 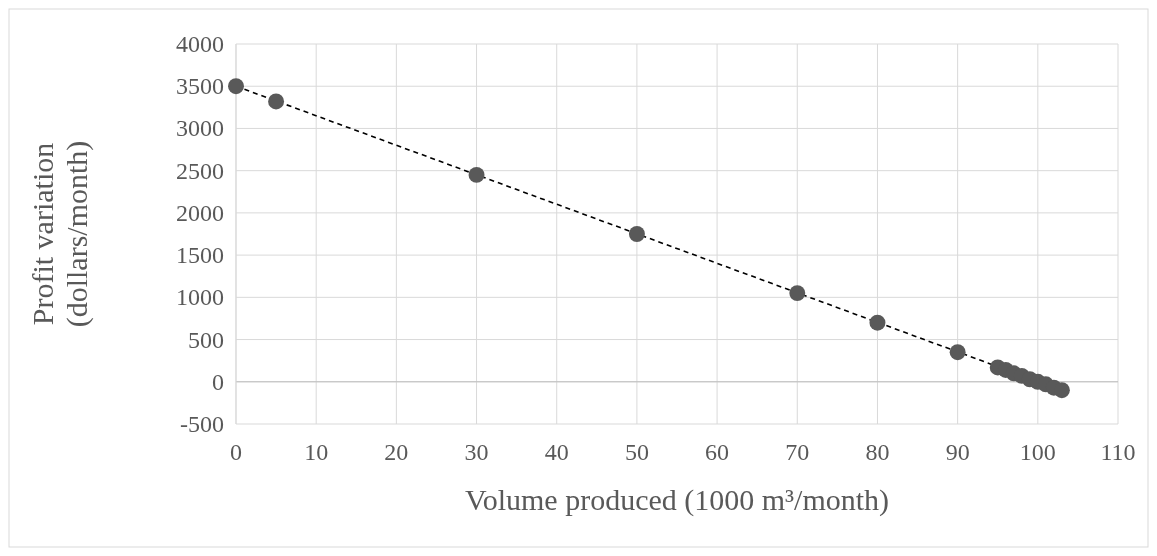 I want to click on y-tick-label: 1500, so click(x=200, y=255).